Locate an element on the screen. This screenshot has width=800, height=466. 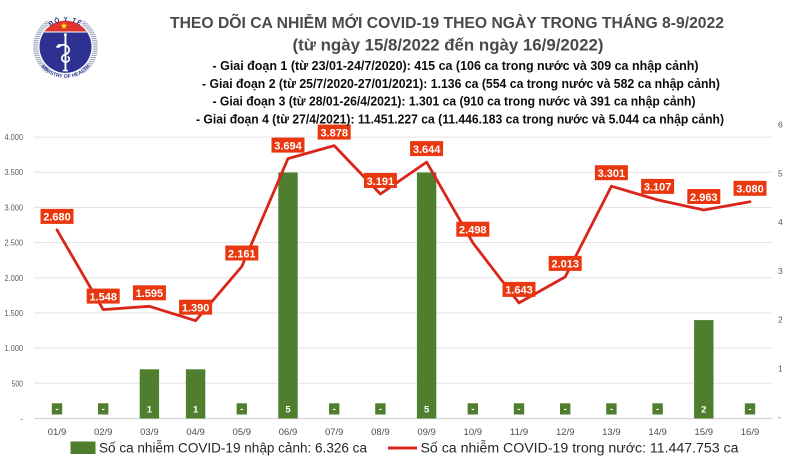
svg-text: 2.963 is located at coordinates (704, 198).